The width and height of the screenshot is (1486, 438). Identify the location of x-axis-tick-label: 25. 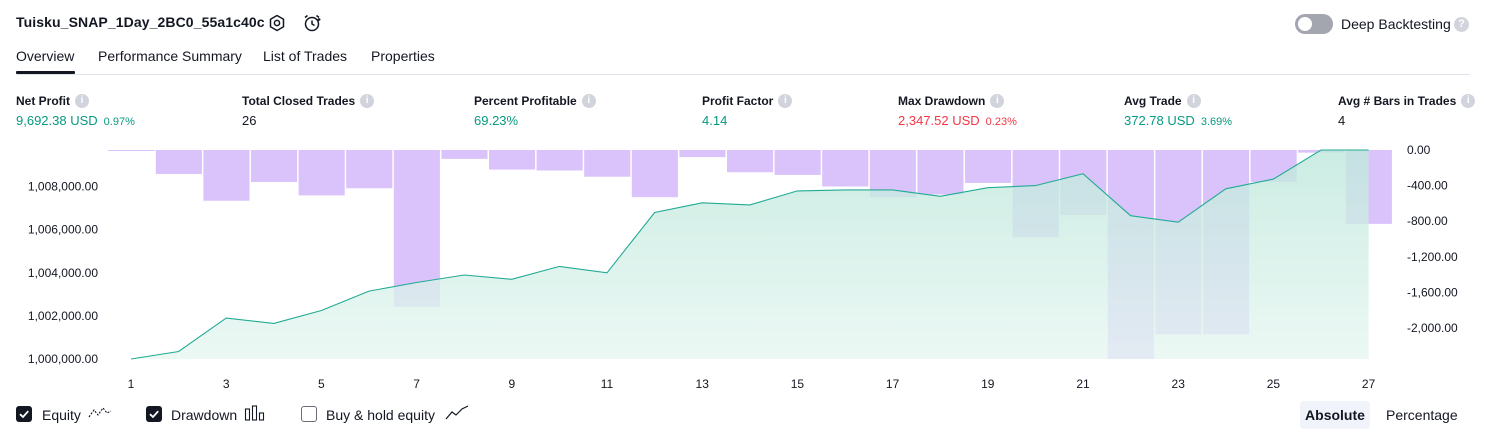
(1274, 383).